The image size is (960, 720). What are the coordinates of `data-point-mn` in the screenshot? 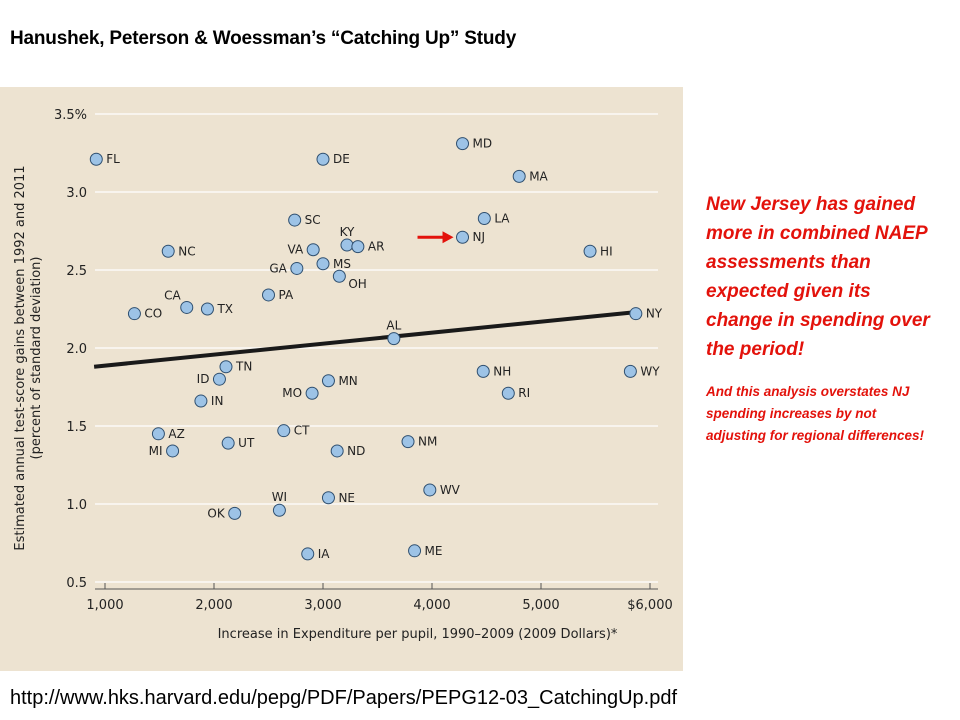 It's located at (328, 381).